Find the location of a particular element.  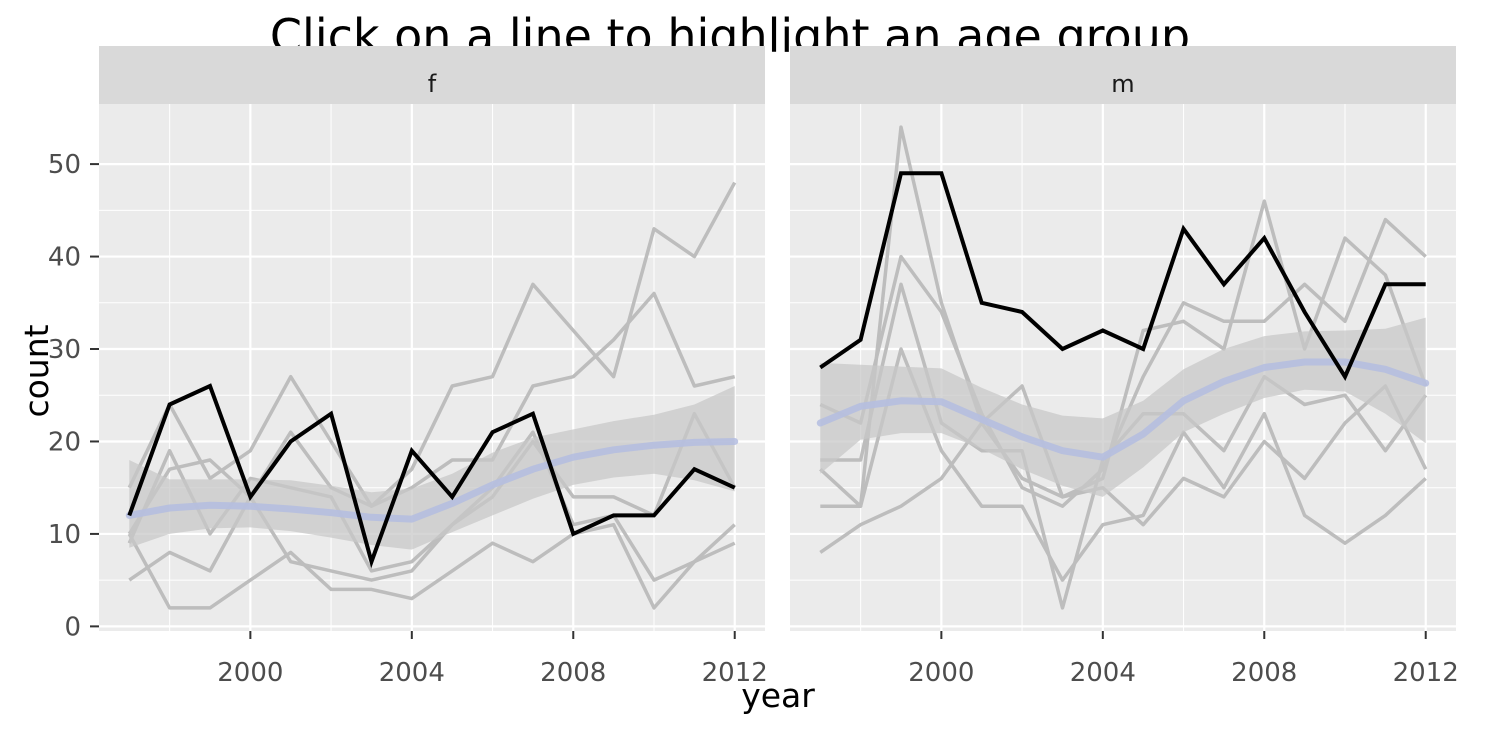

facet-strip-label-f: f is located at coordinates (432, 84).